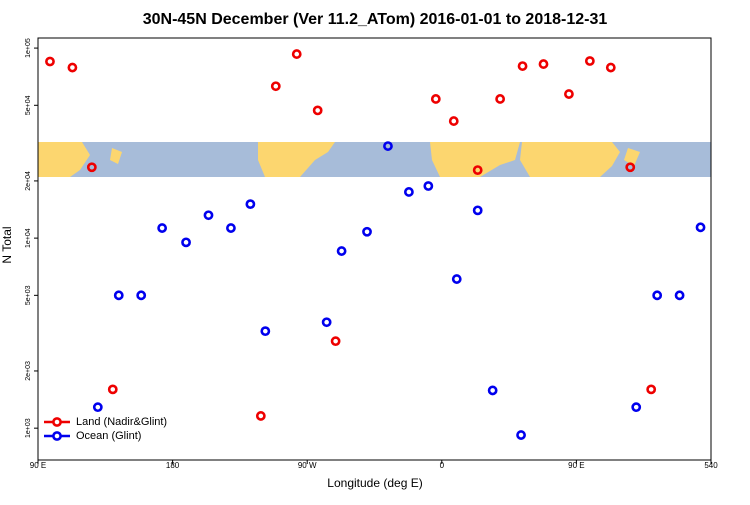 This screenshot has width=750, height=505. I want to click on y-tick-label: 1e+05, so click(28, 48).